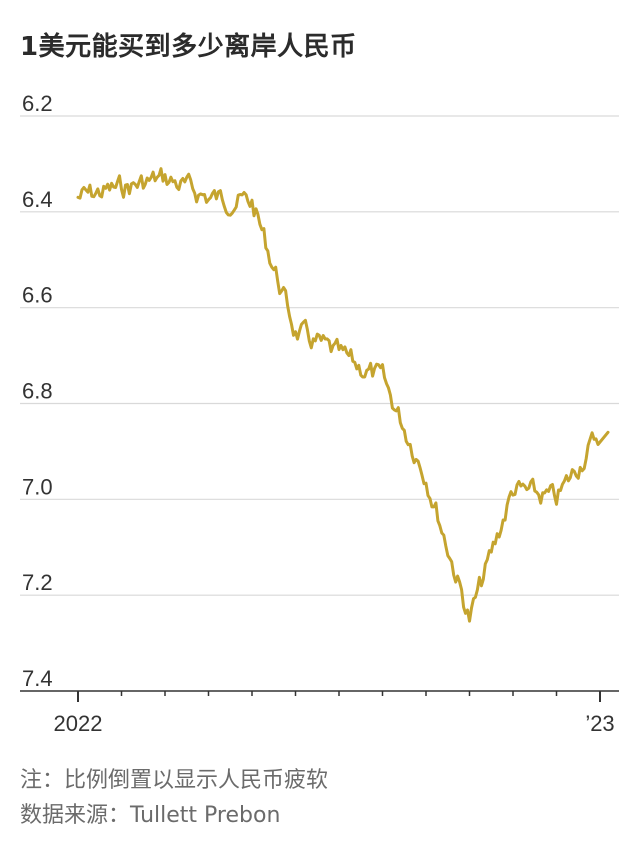 This screenshot has width=639, height=852. Describe the element at coordinates (37, 678) in the screenshot. I see `y-tick-label: 7.4` at that location.